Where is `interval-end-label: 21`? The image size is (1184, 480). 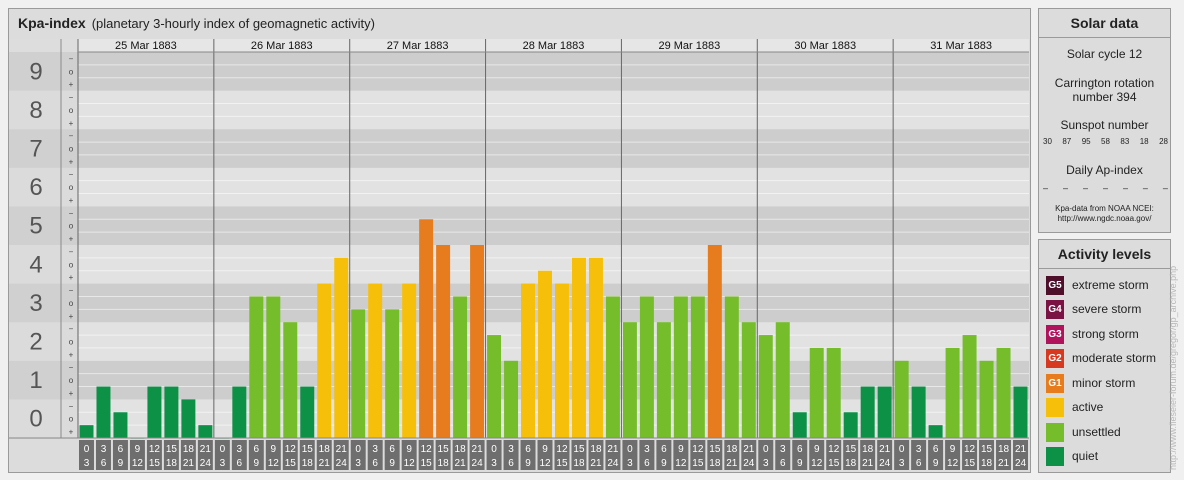
interval-end-label: 21 is located at coordinates (732, 463).